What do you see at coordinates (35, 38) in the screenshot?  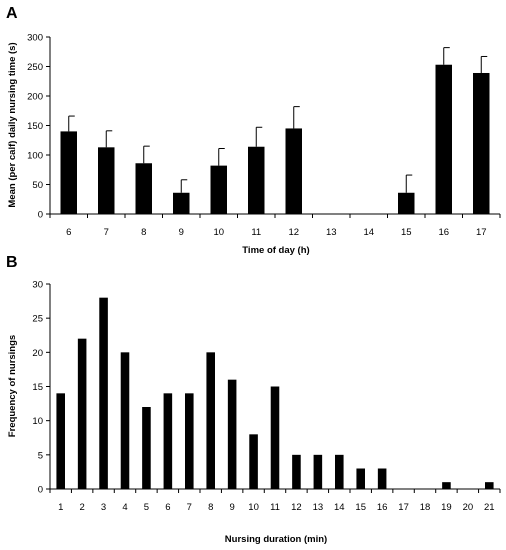 I see `panel-a-y-tick-label: 300` at bounding box center [35, 38].